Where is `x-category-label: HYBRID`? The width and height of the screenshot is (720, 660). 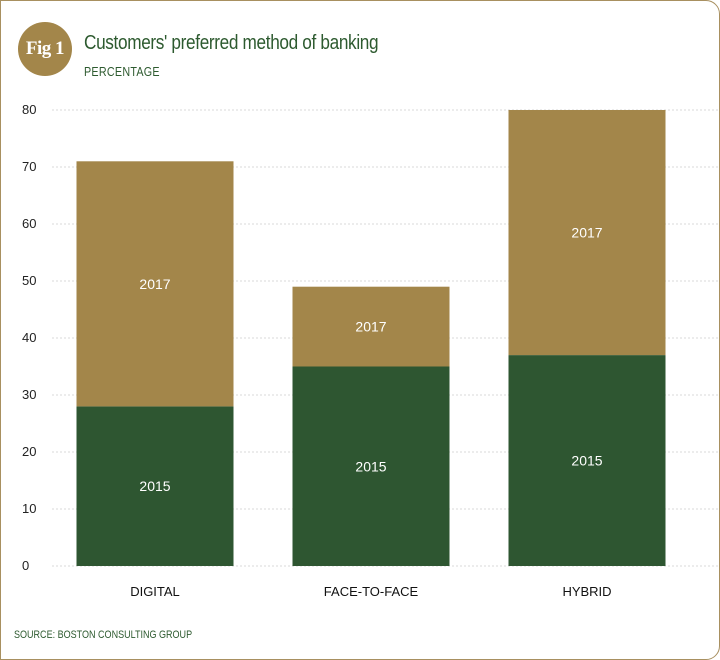
x-category-label: HYBRID is located at coordinates (586, 591).